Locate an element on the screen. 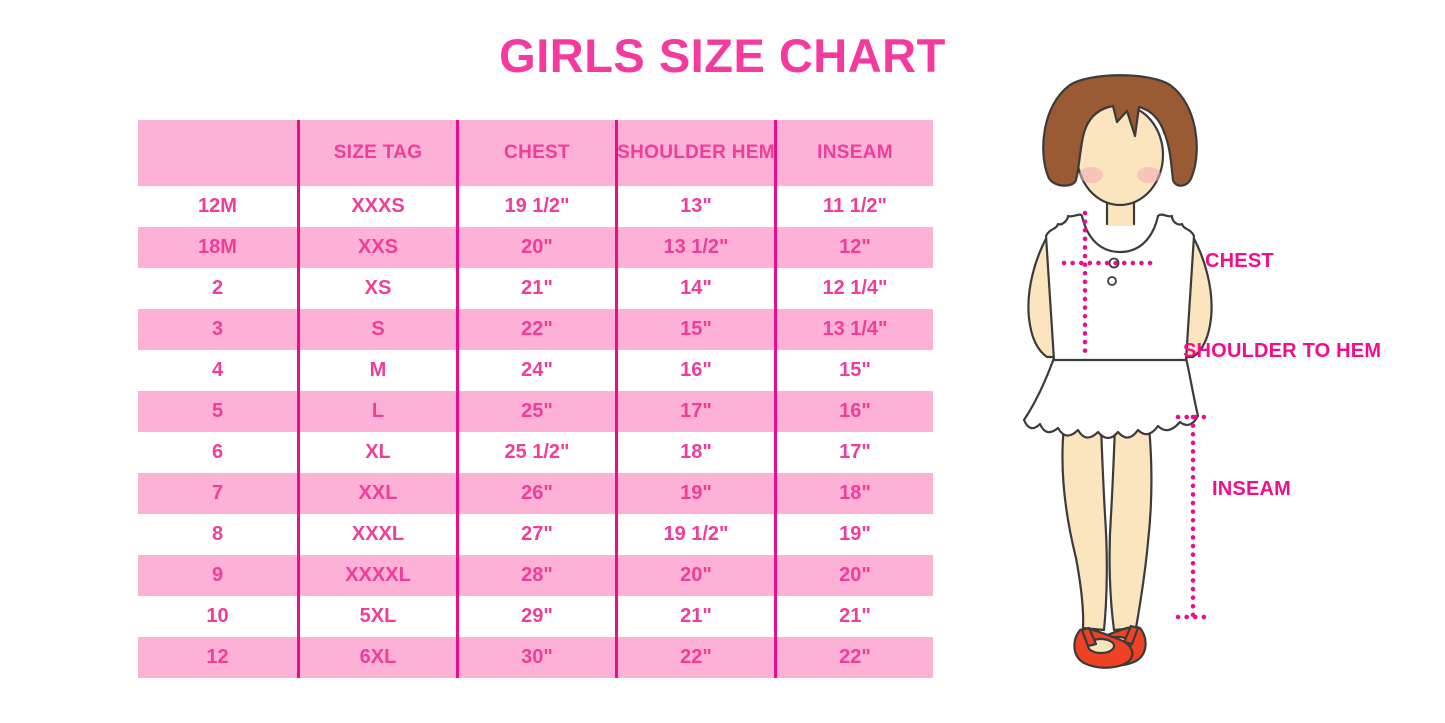 The height and width of the screenshot is (723, 1445). cell-chest: 21" is located at coordinates (535, 288).